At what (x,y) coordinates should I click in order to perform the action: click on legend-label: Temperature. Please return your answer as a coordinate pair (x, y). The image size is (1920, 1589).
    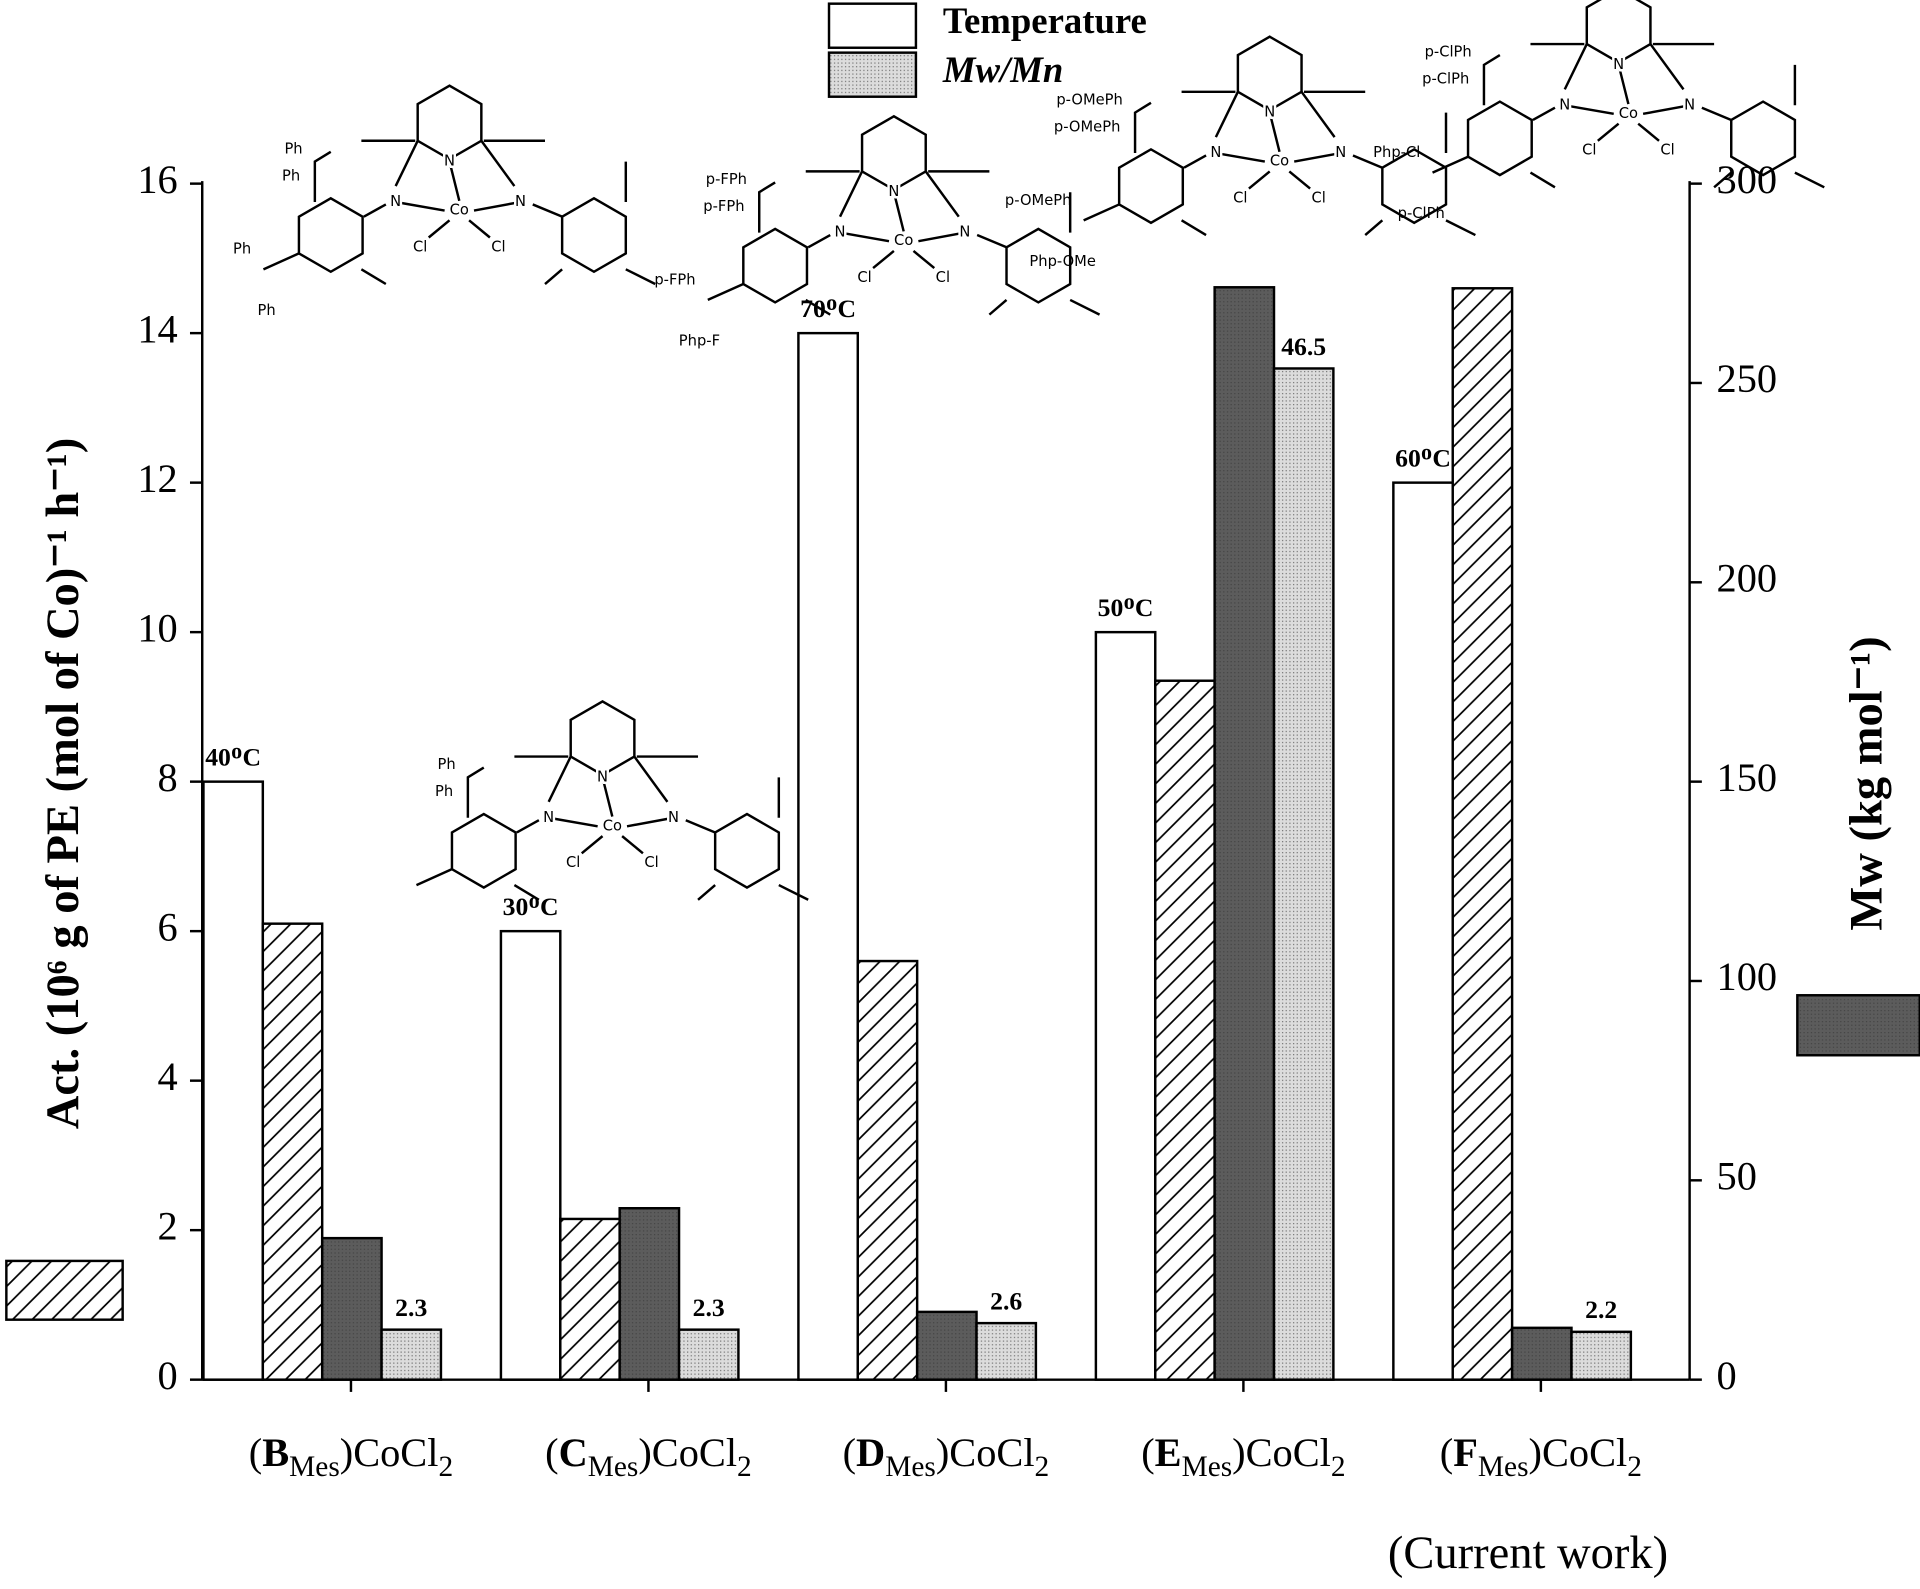
    Looking at the image, I should click on (1045, 20).